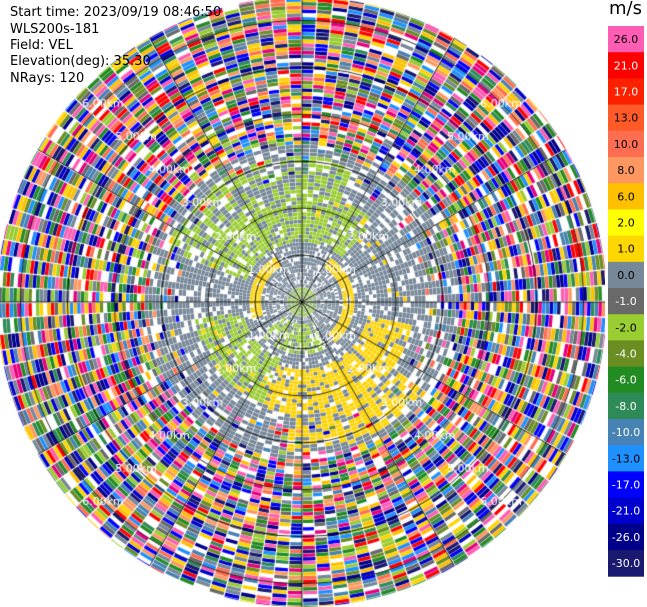 Image resolution: width=647 pixels, height=607 pixels. I want to click on colorbar-tick-label: 10.0, so click(626, 144).